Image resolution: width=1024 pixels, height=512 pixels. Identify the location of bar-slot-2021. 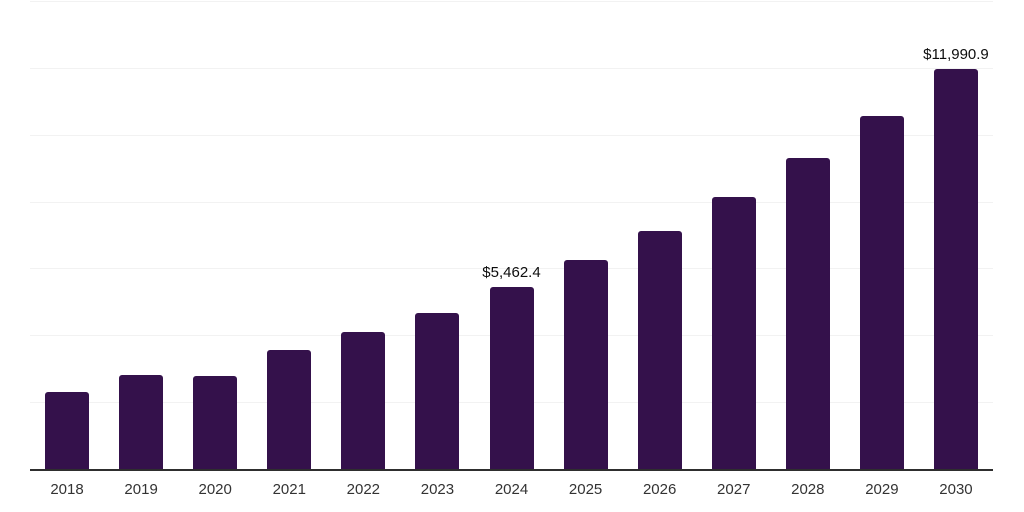
(289, 236).